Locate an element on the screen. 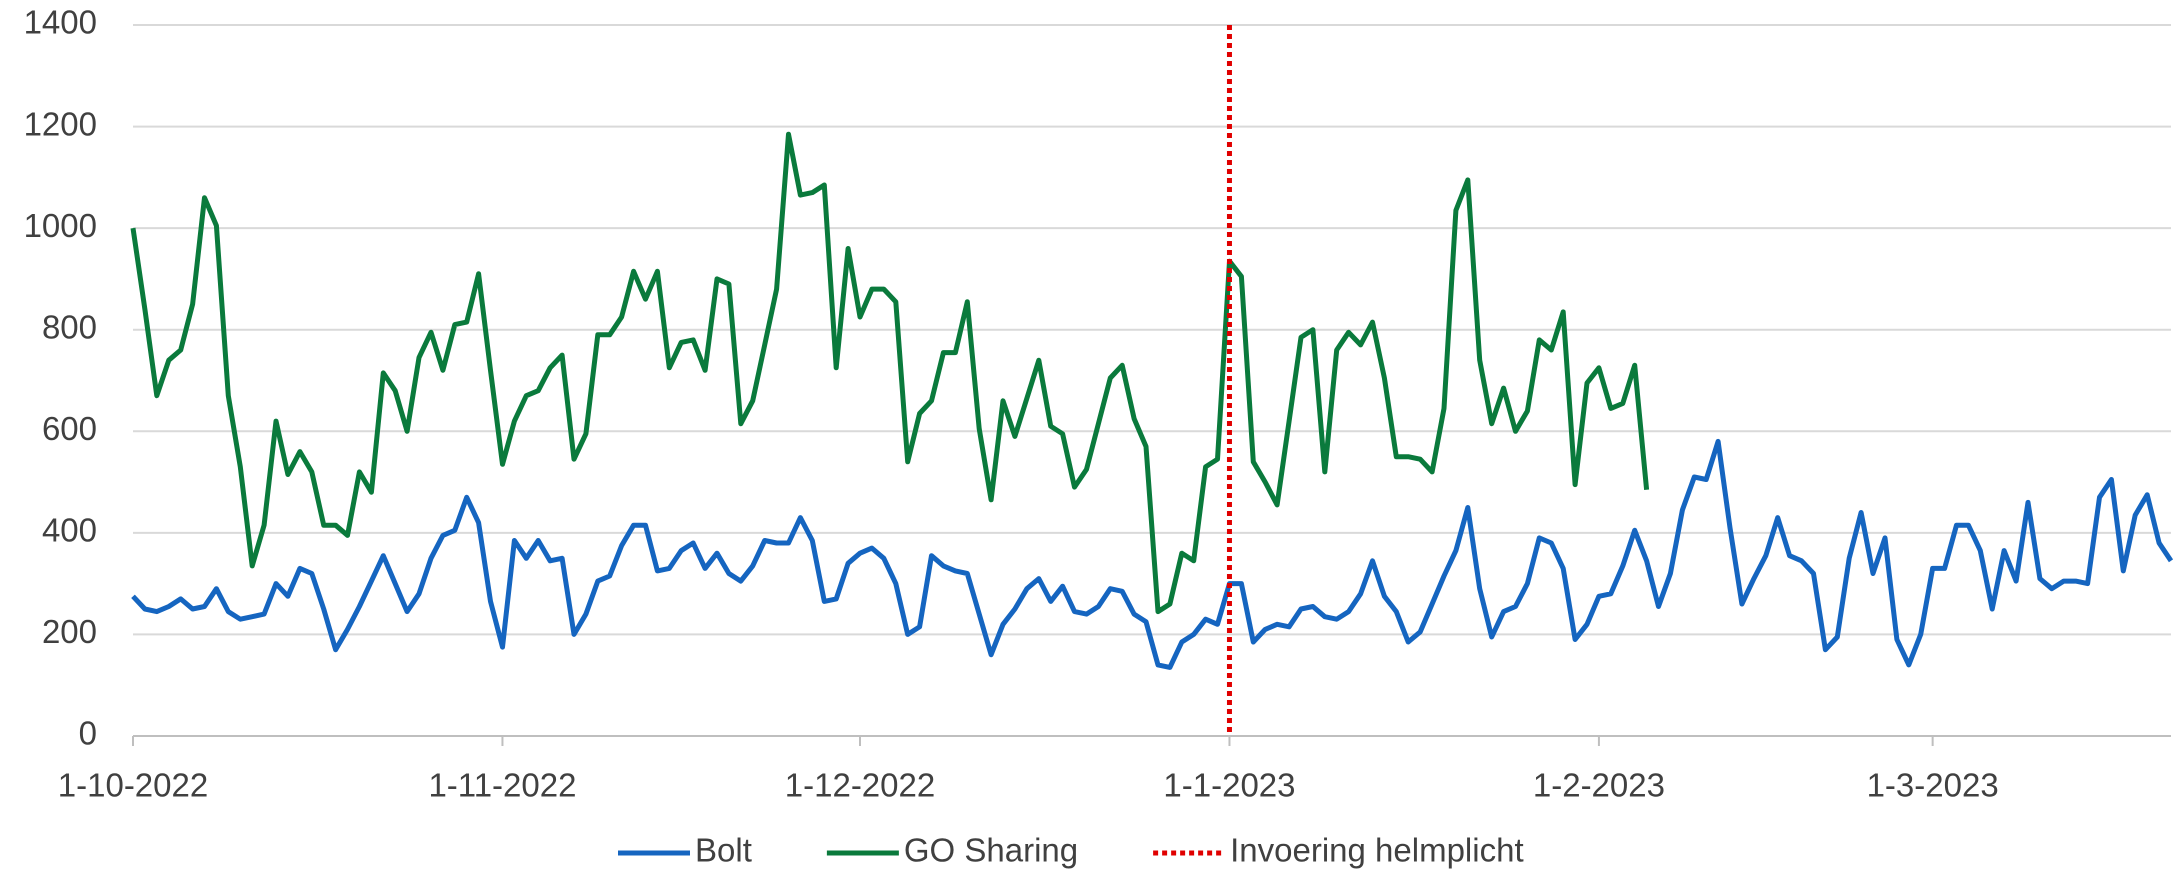 This screenshot has height=880, width=2178. y-tick-label: 1200 is located at coordinates (60, 123).